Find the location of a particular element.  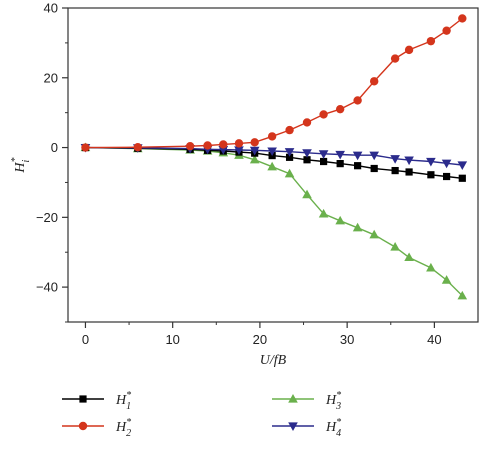

x-tick-label: 40 is located at coordinates (434, 339).